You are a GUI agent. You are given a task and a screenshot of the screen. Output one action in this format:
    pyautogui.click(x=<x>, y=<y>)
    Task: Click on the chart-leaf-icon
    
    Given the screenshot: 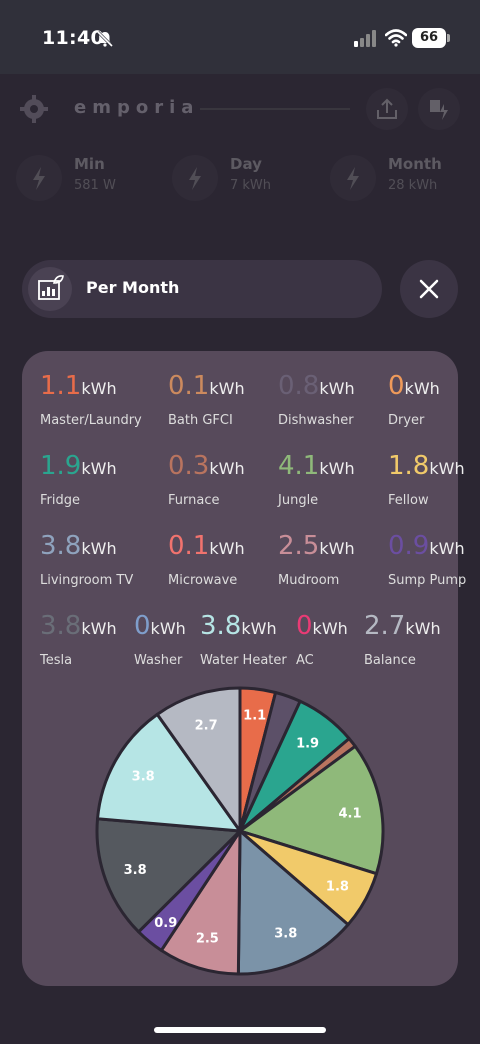 What is the action you would take?
    pyautogui.click(x=50, y=289)
    